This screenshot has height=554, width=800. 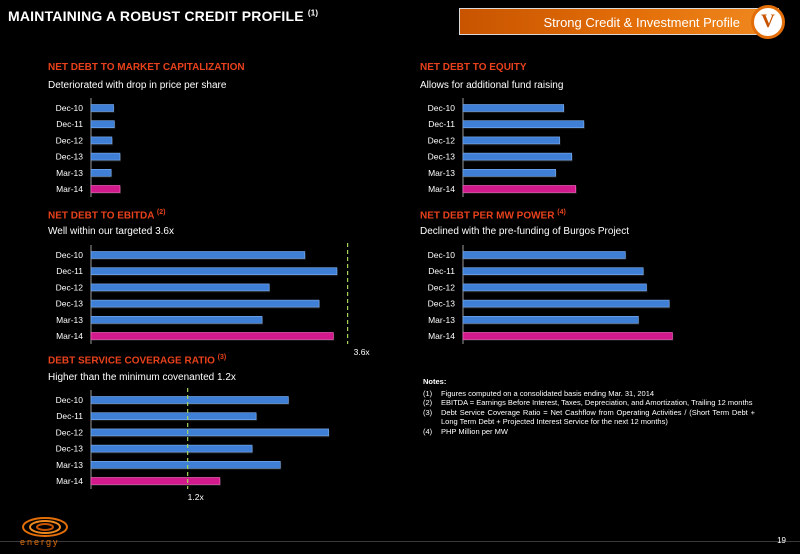 What do you see at coordinates (428, 412) in the screenshot?
I see `note-number: (3)` at bounding box center [428, 412].